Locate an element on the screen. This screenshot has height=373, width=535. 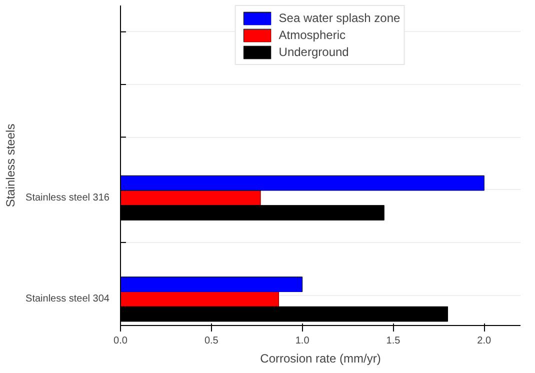
y-tick-label: Stainless steel 304 is located at coordinates (68, 299).